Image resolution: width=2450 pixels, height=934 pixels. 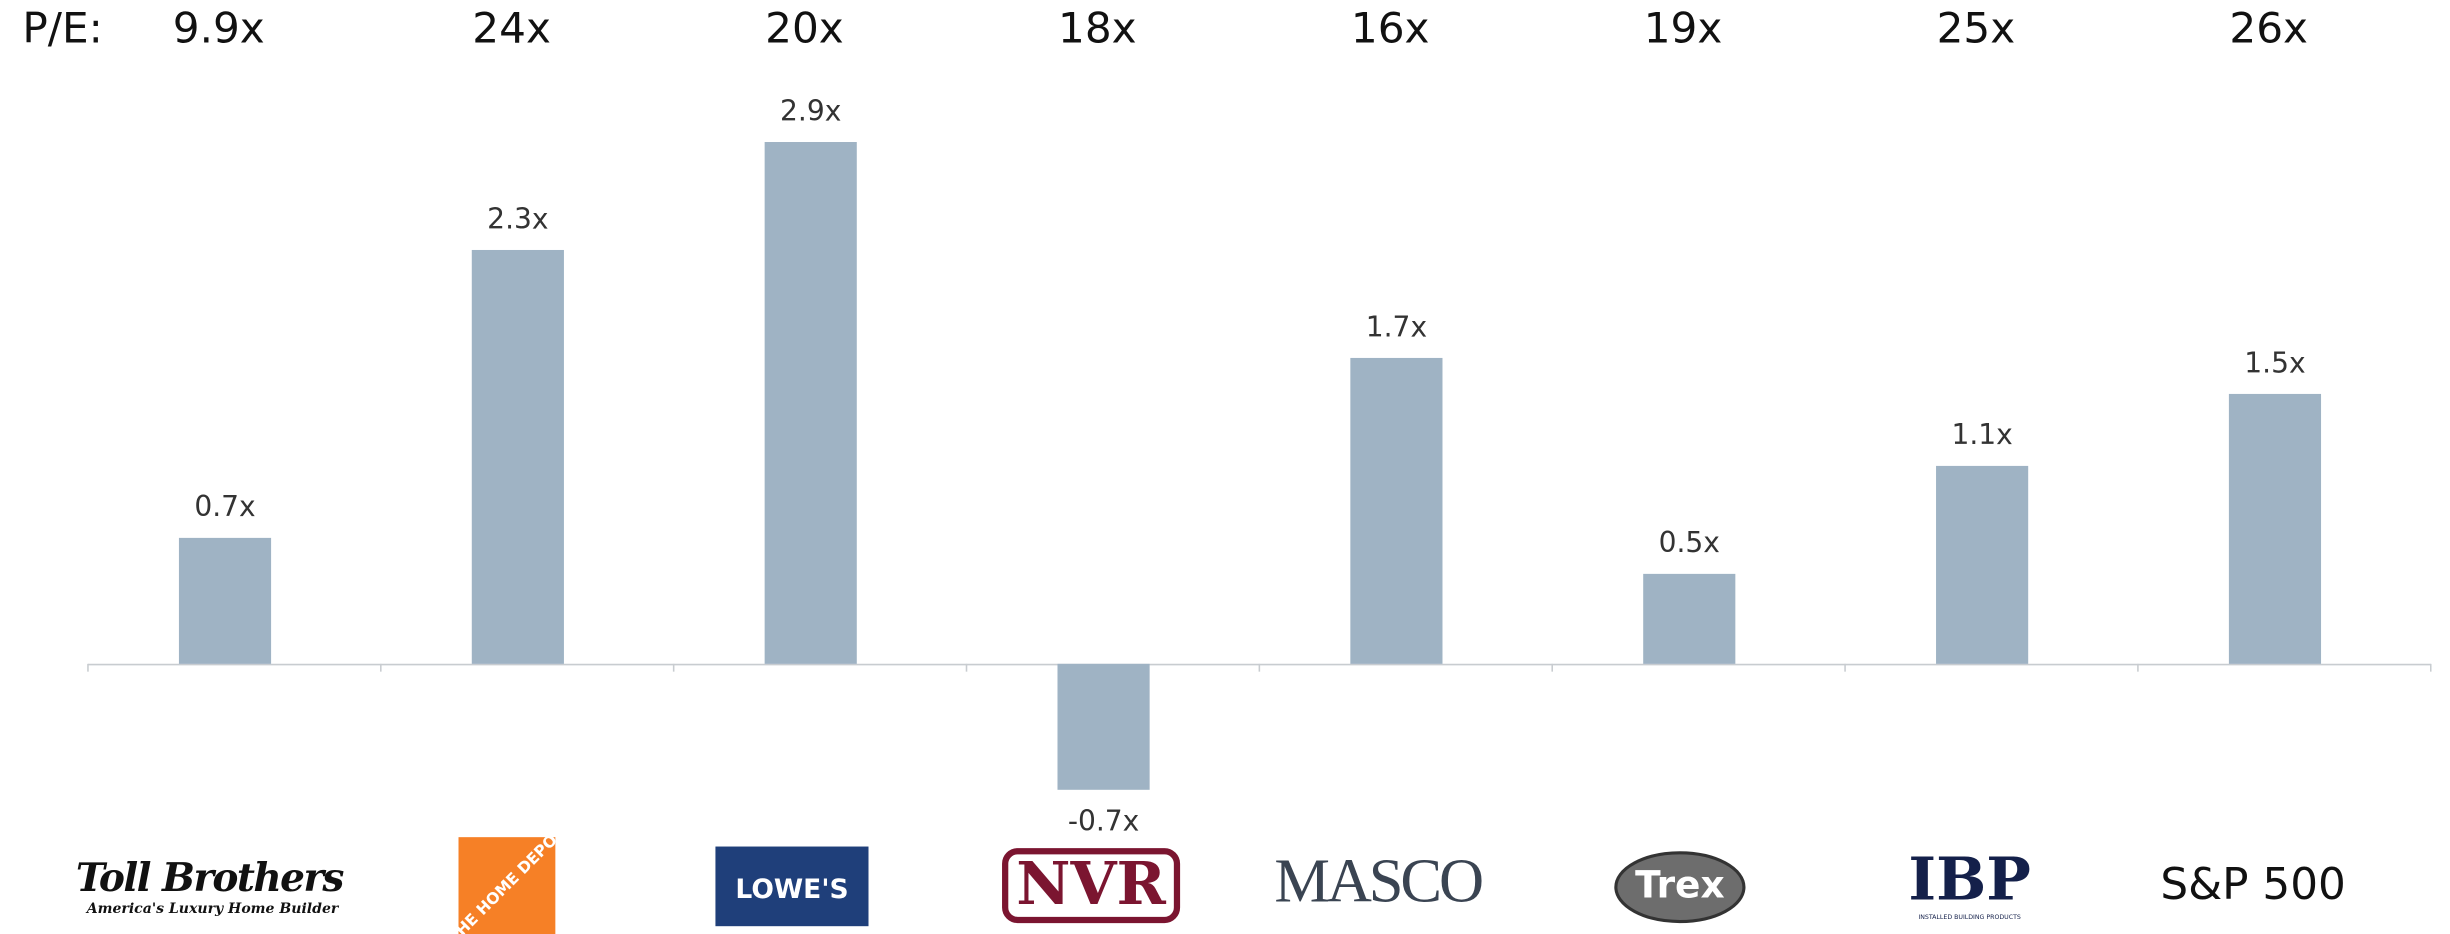 What do you see at coordinates (791, 889) in the screenshot?
I see `logo-text: LOWE'S` at bounding box center [791, 889].